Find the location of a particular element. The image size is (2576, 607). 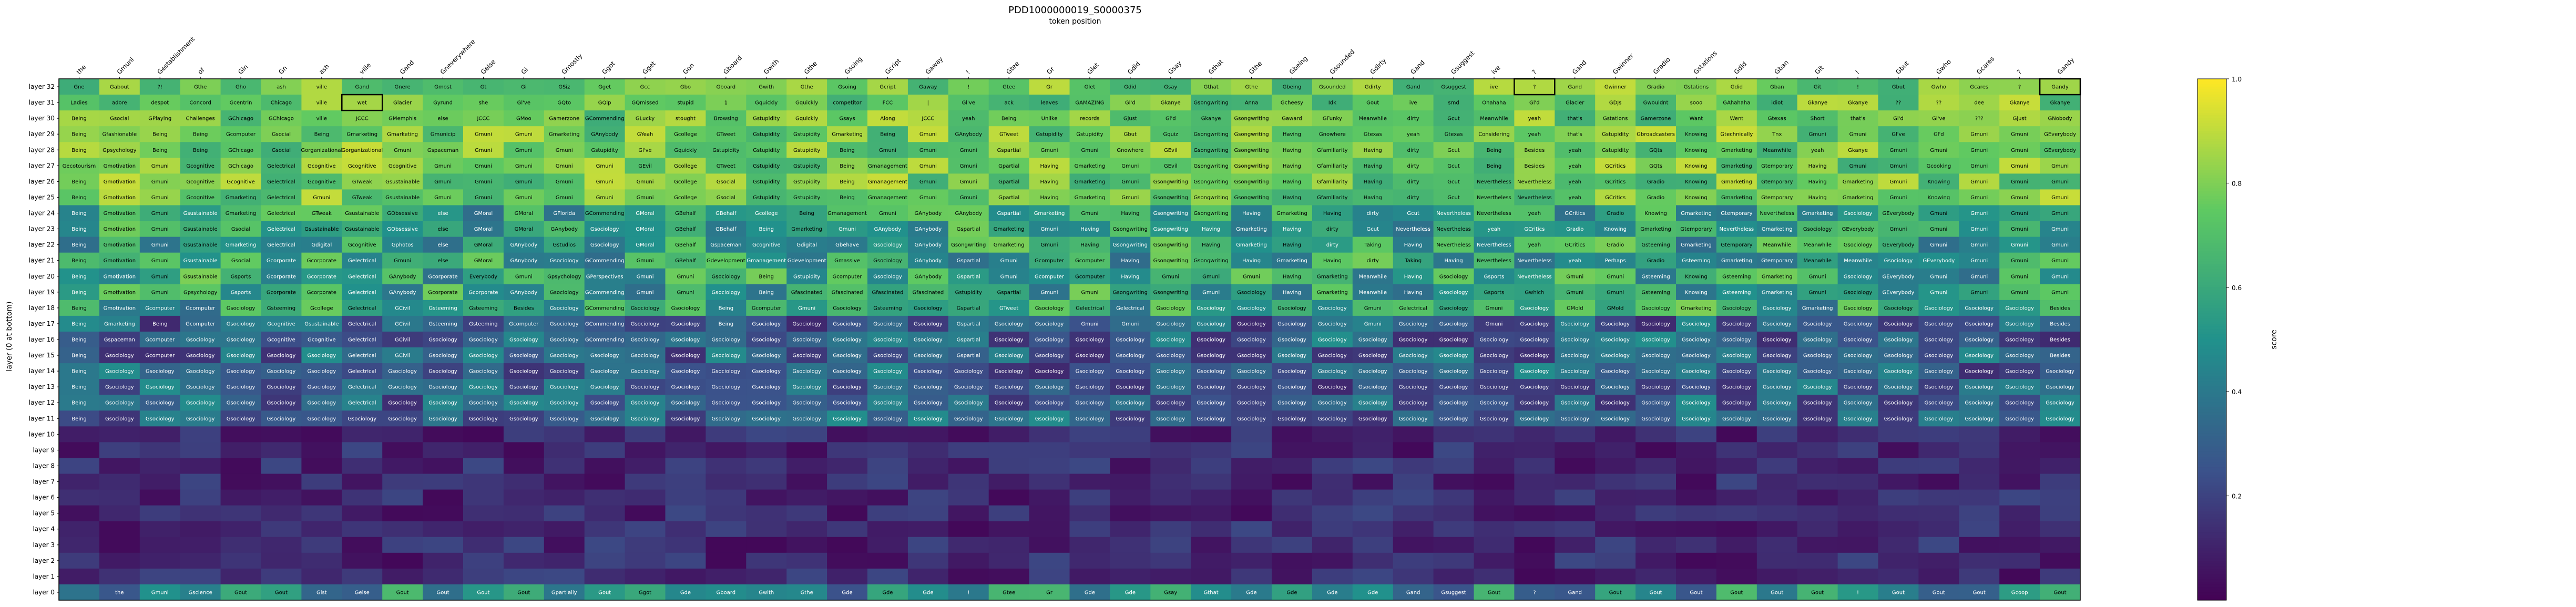

cell-label: Meanwhile is located at coordinates (1494, 119).